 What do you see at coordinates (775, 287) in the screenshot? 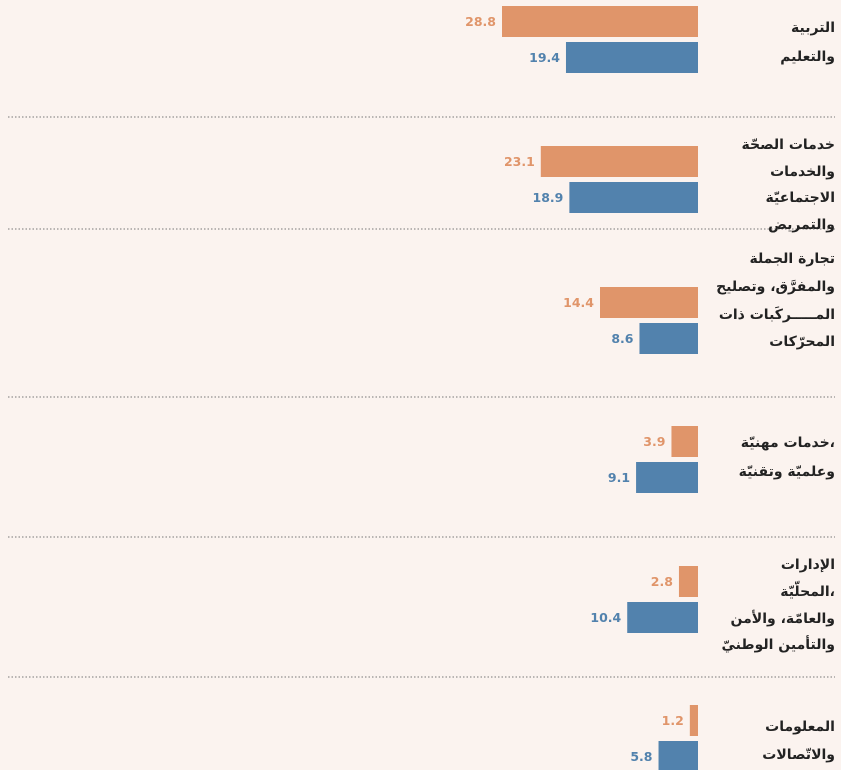
I see `category-label: والمفرَّق، وتصليح` at bounding box center [775, 287].